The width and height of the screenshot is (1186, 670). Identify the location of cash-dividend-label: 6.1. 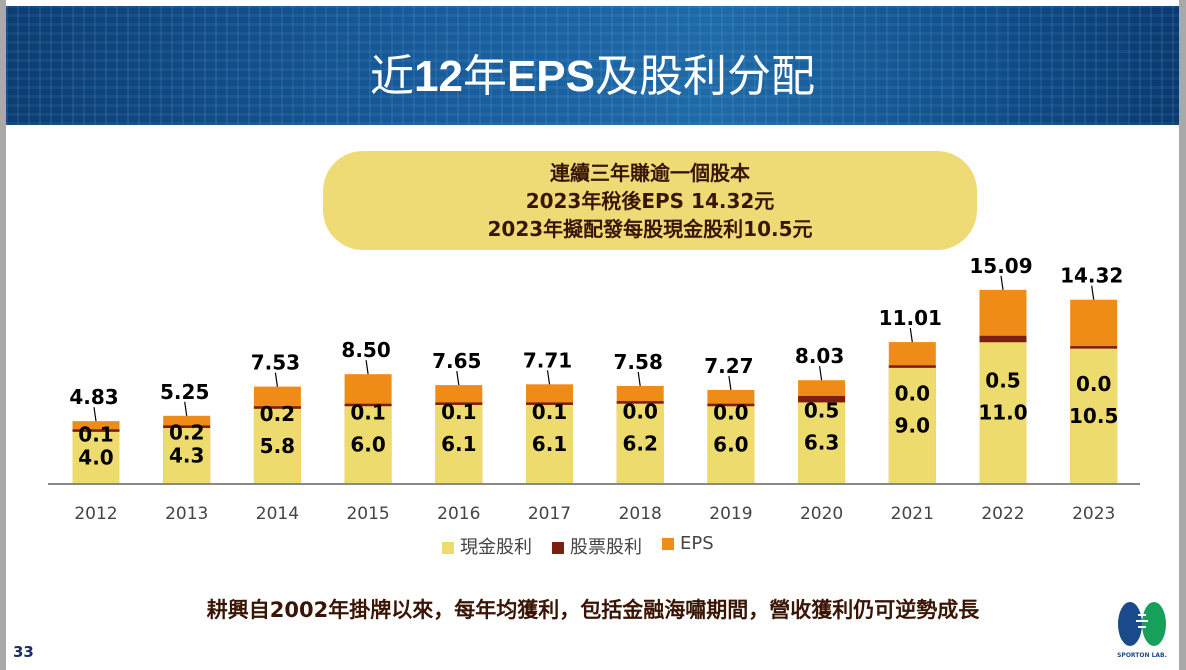
(549, 444).